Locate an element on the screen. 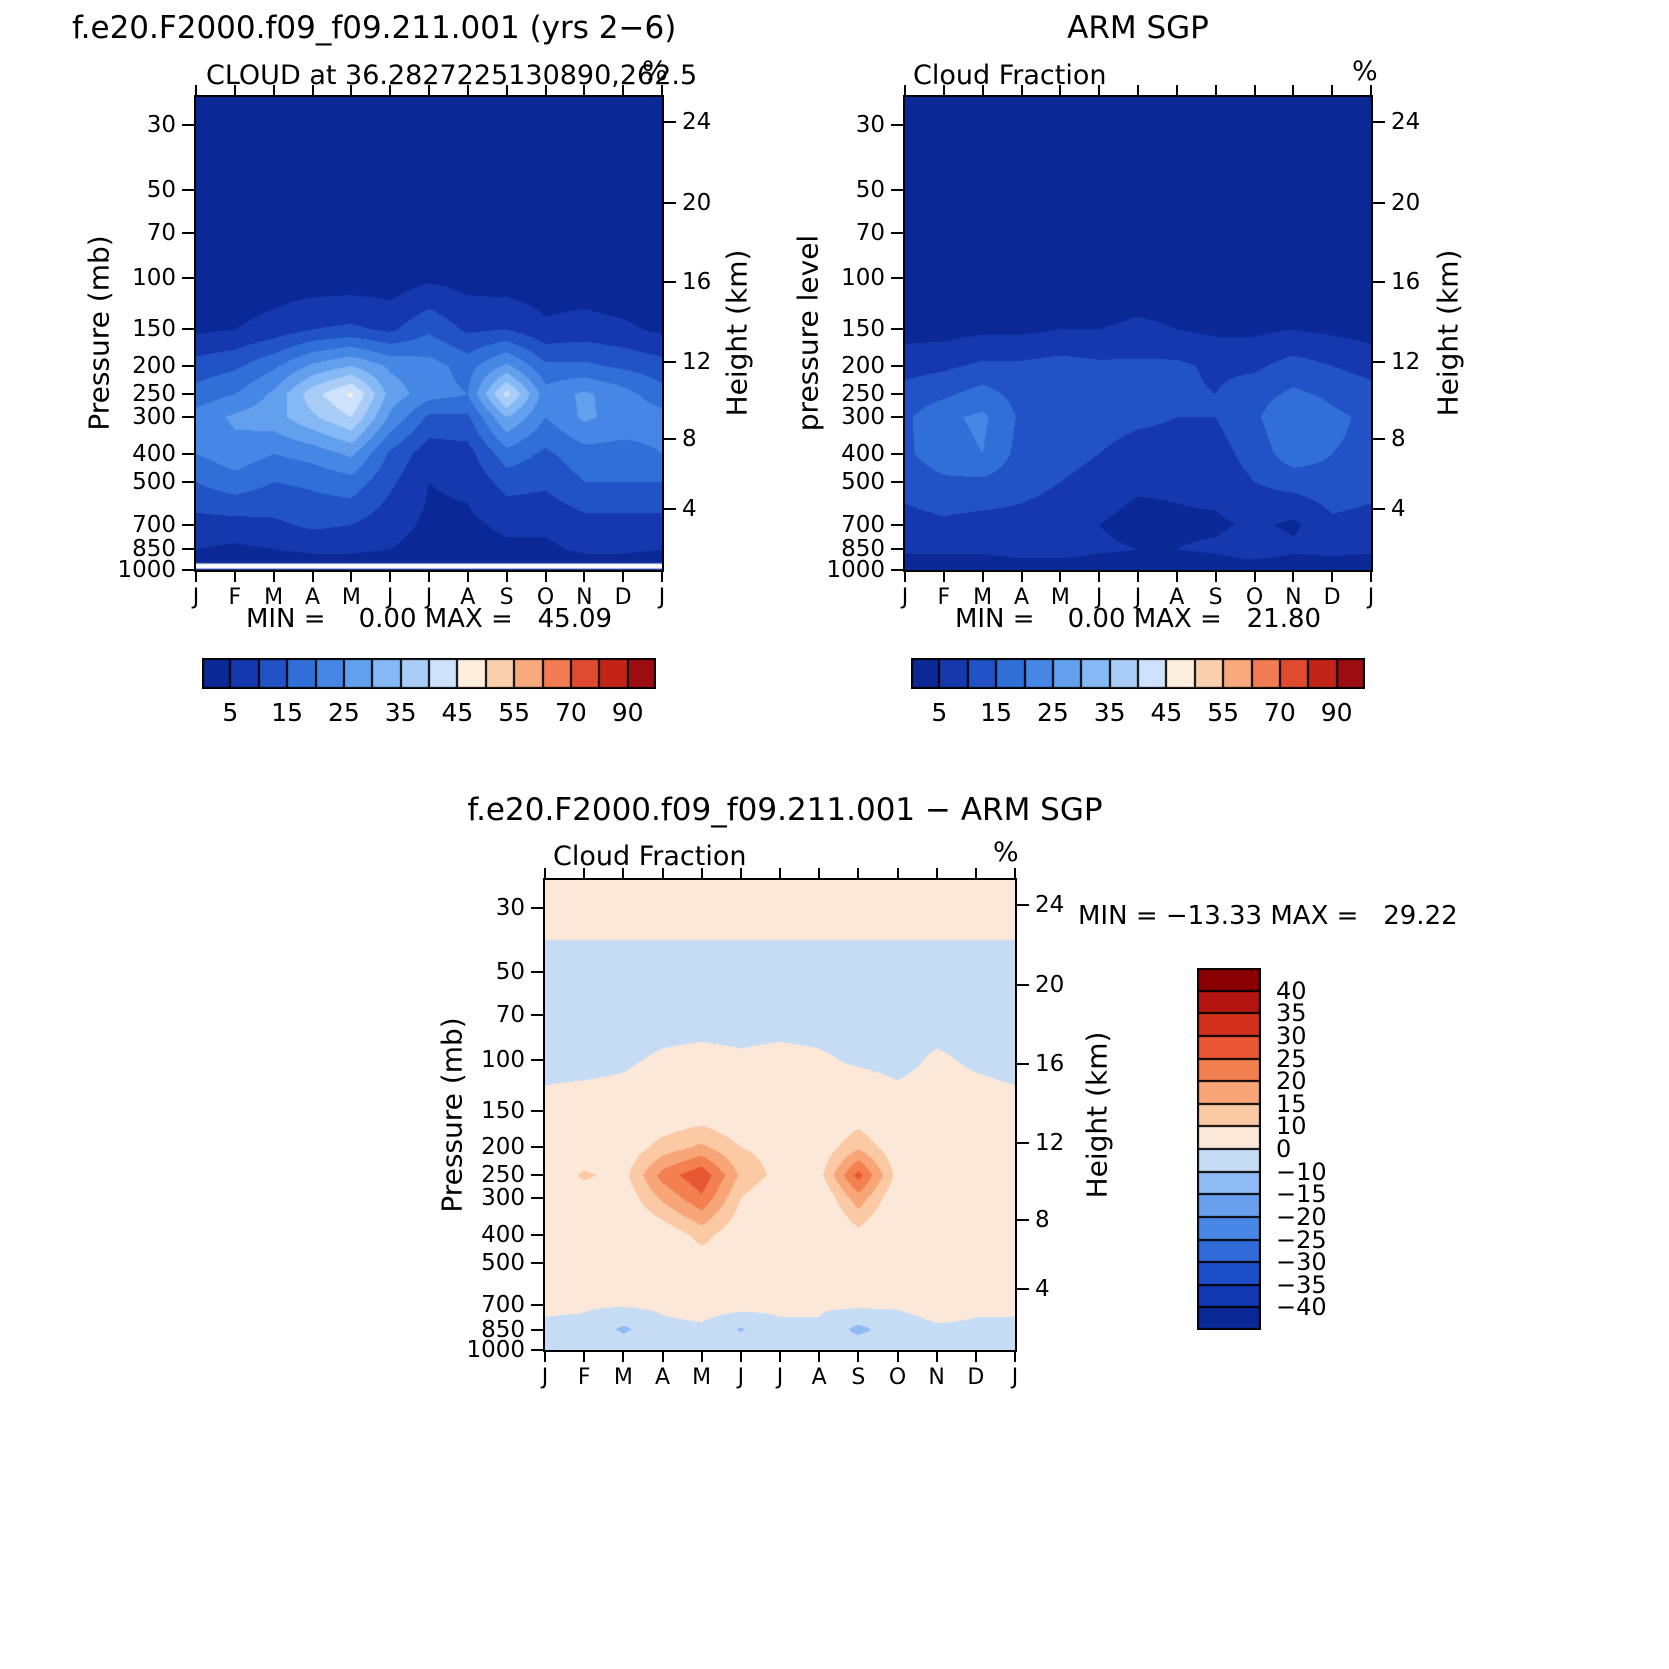 This screenshot has width=1669, height=1669. diff-height-axis-label: Height (km) is located at coordinates (1097, 1115).